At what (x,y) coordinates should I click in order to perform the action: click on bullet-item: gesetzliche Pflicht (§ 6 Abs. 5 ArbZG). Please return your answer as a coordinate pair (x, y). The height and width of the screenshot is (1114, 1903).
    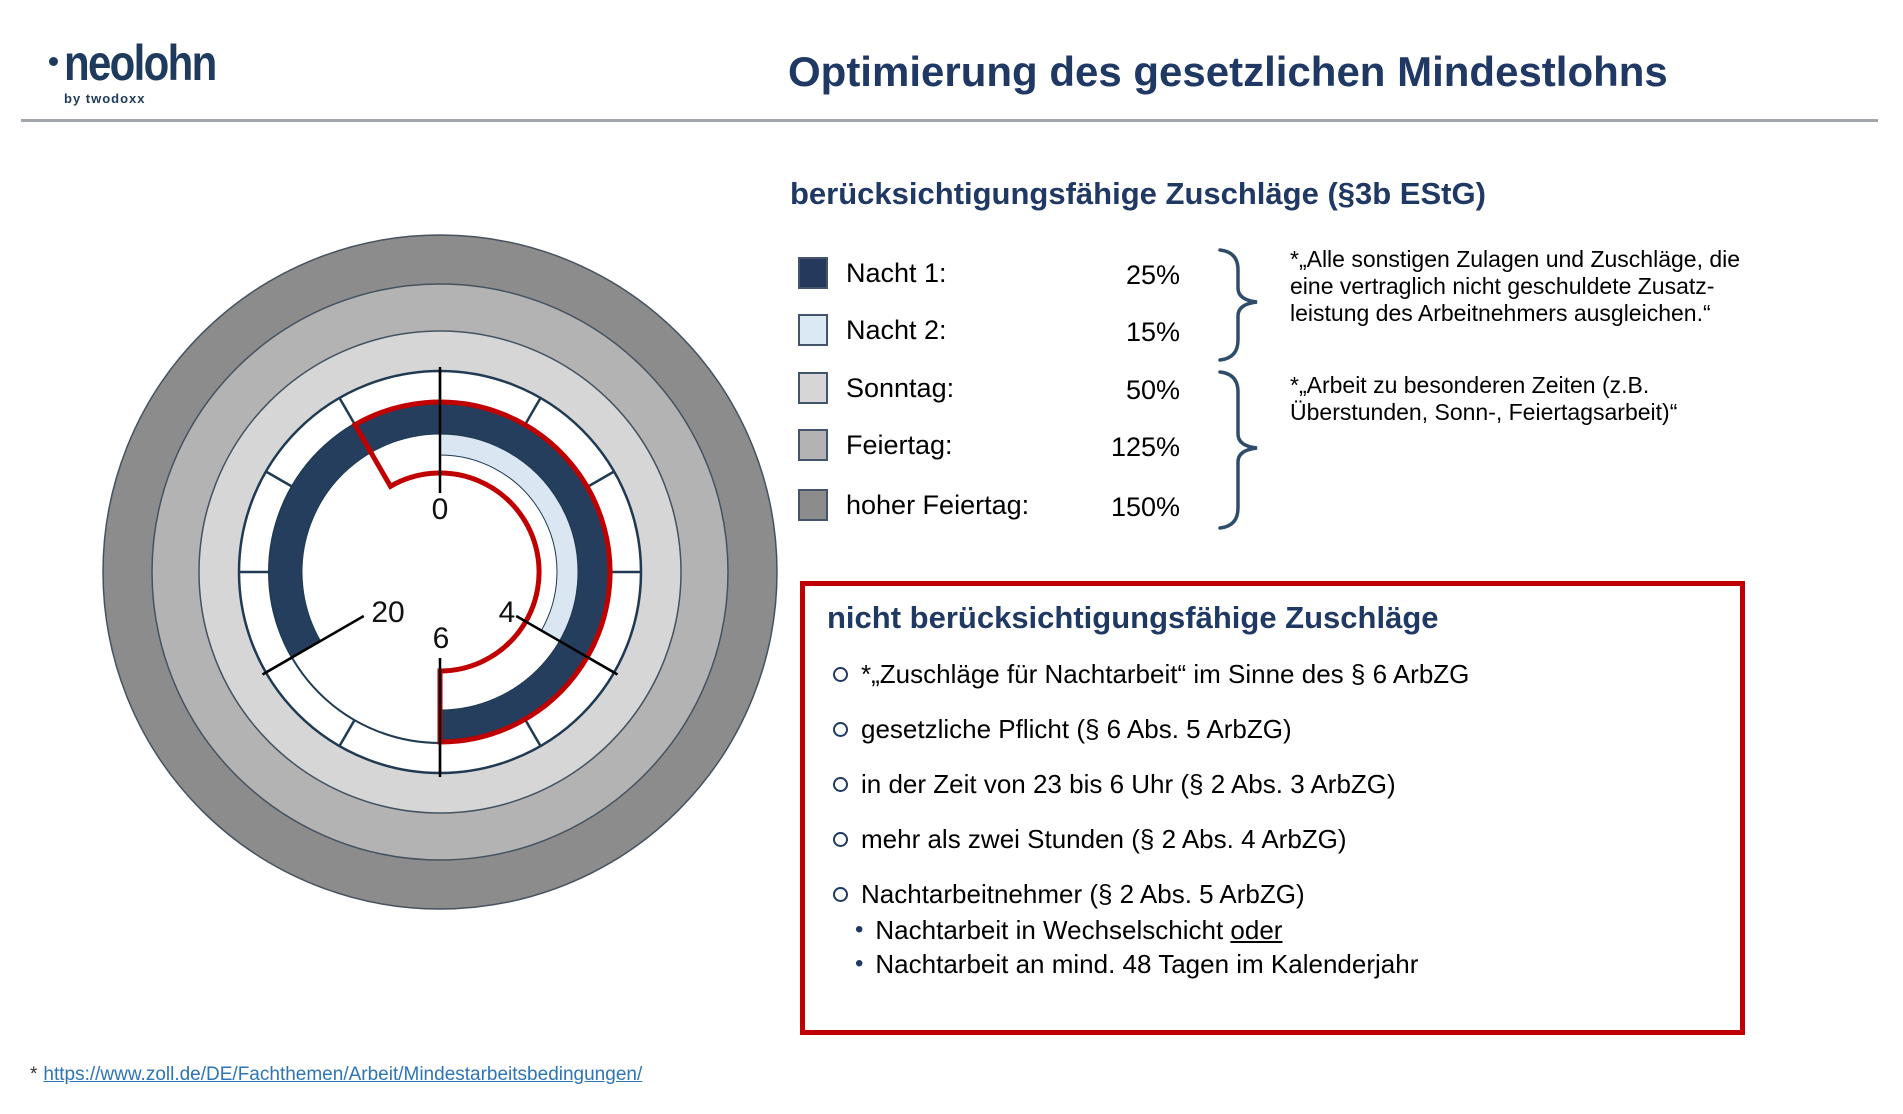
    Looking at the image, I should click on (1283, 729).